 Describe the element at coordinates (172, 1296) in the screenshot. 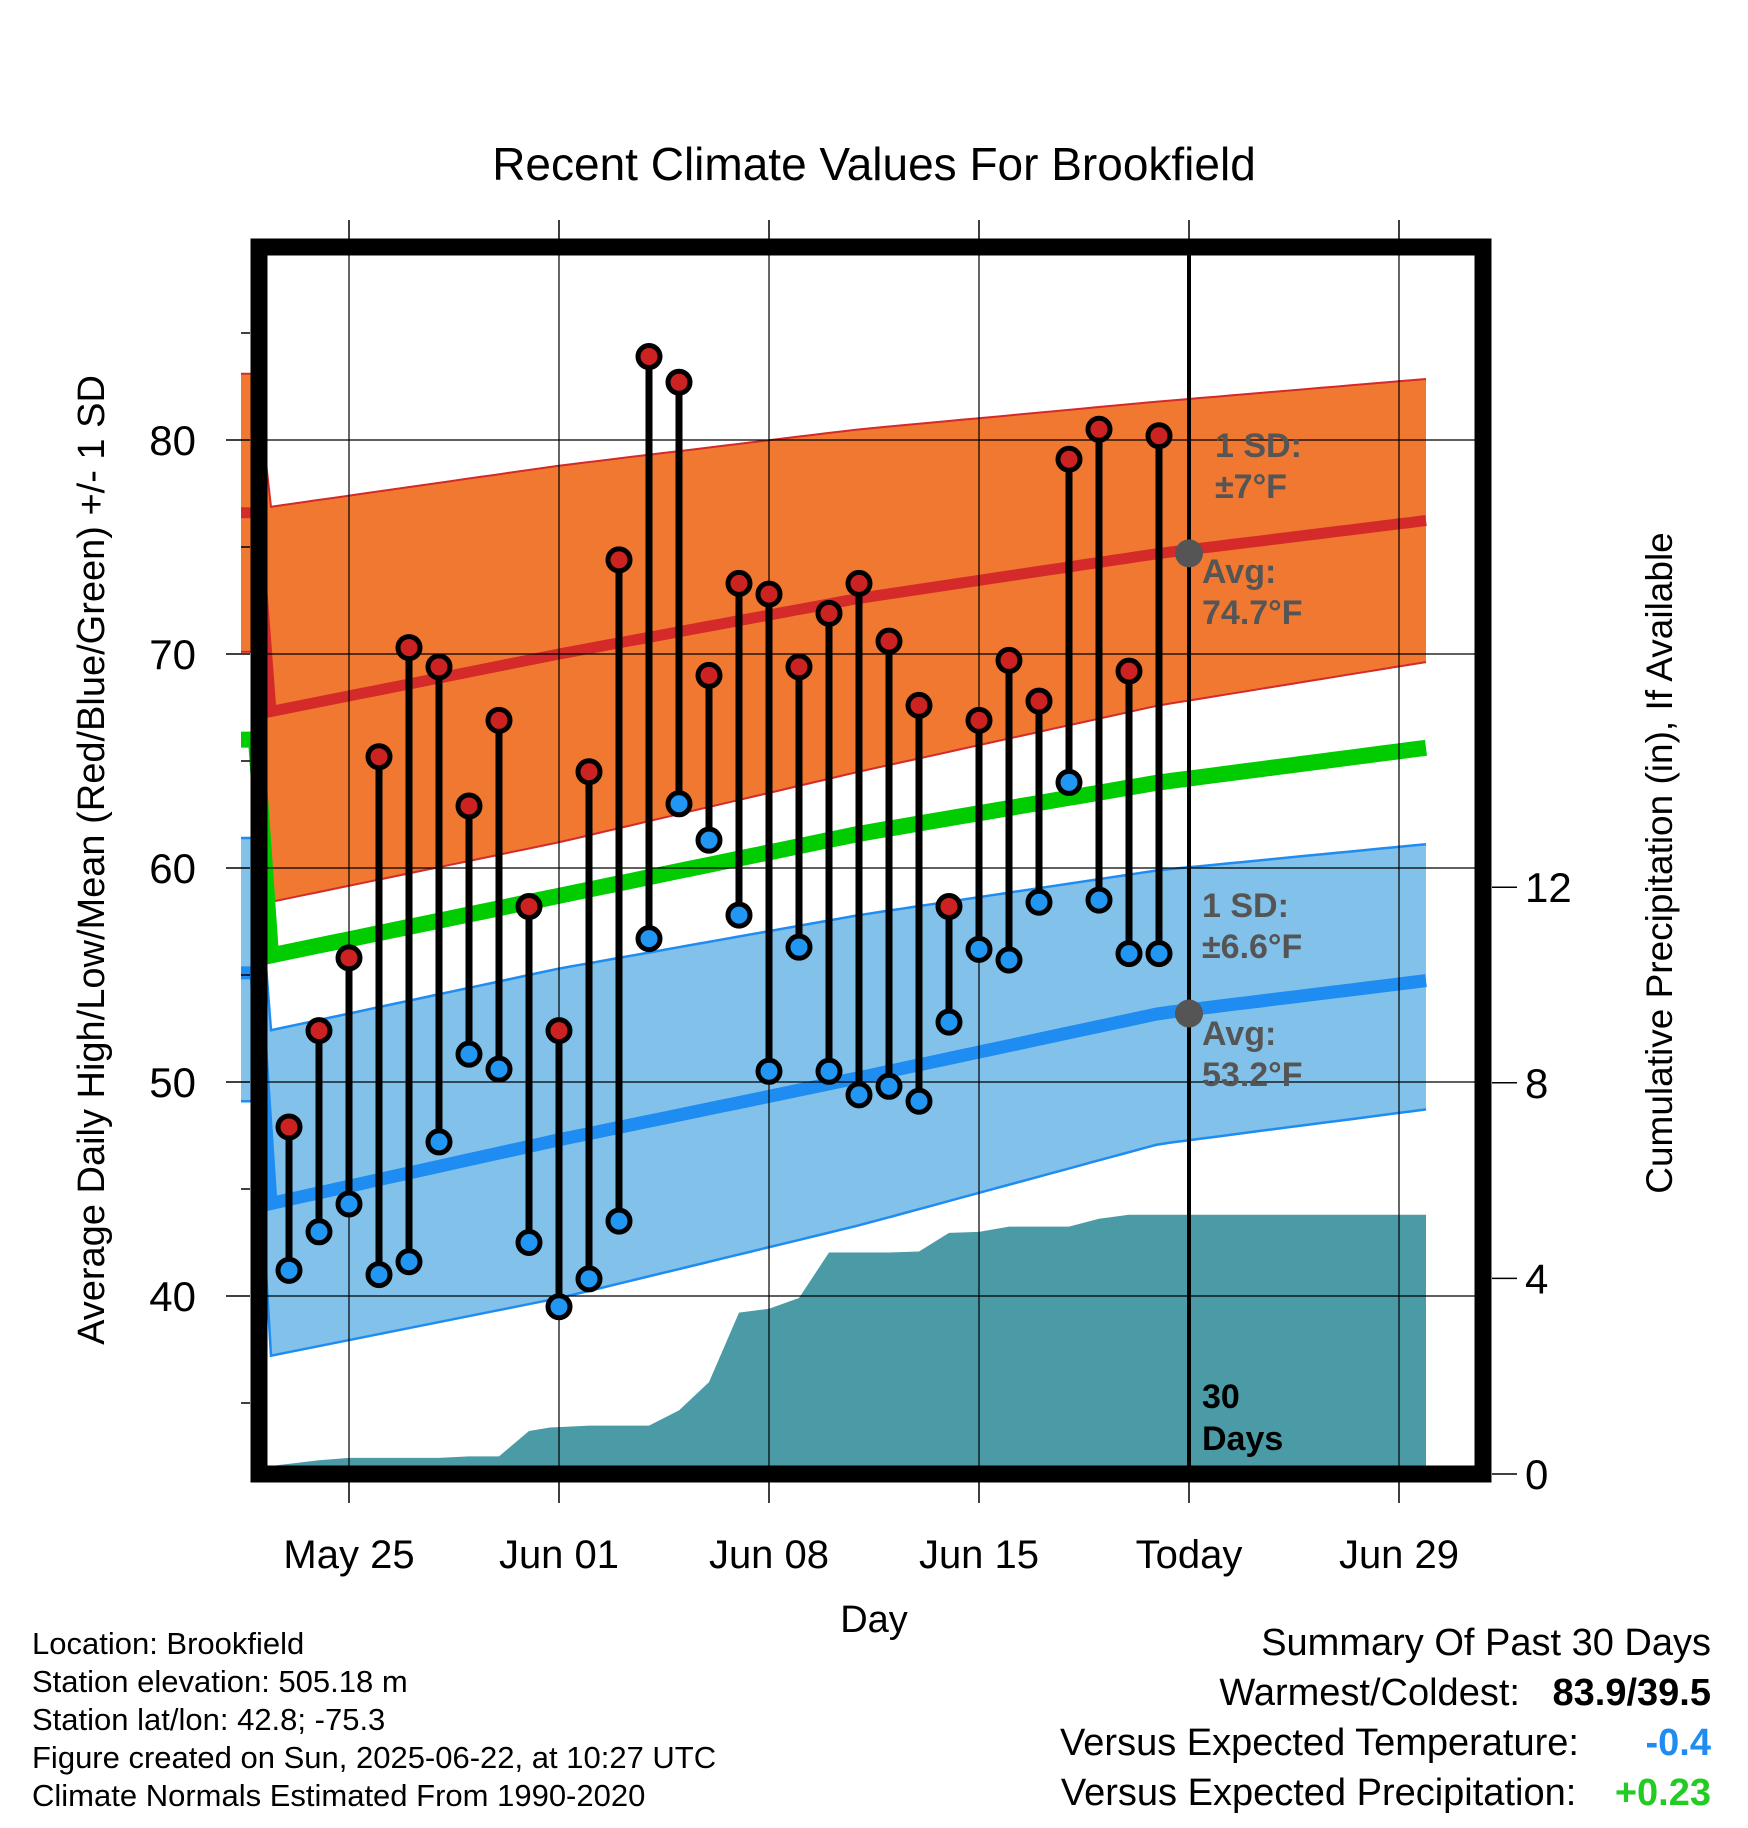

I see `y-tick-label-40: 40` at that location.